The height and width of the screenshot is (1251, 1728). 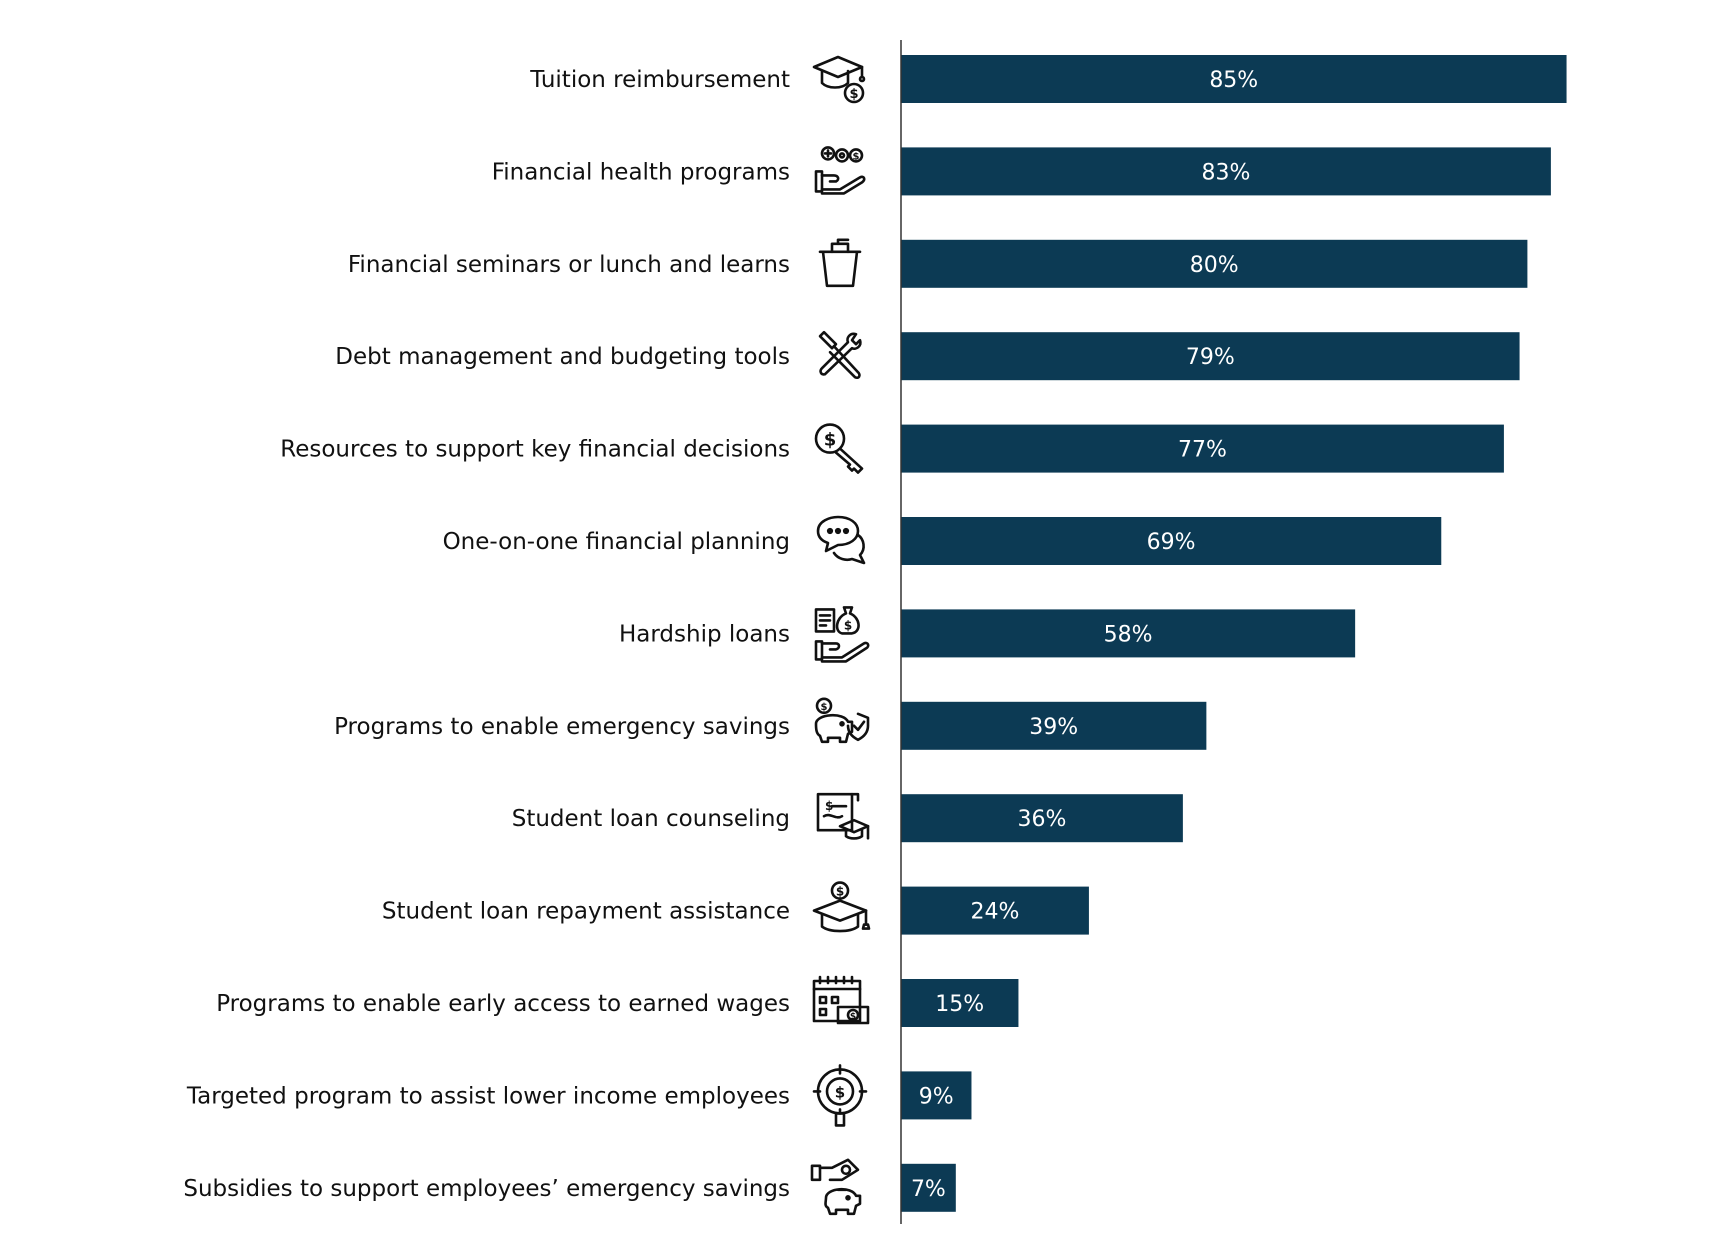 What do you see at coordinates (651, 819) in the screenshot?
I see `category-label: Student loan counseling` at bounding box center [651, 819].